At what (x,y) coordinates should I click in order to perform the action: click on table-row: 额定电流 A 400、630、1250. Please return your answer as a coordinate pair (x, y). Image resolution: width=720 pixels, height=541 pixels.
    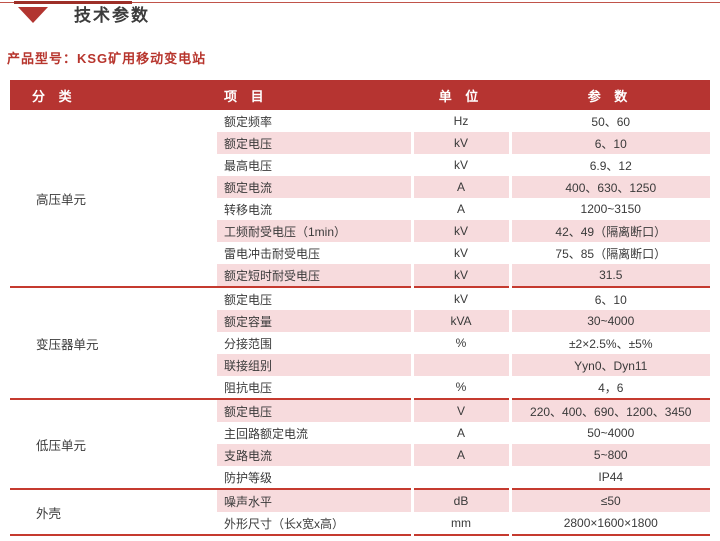
    Looking at the image, I should click on (360, 187).